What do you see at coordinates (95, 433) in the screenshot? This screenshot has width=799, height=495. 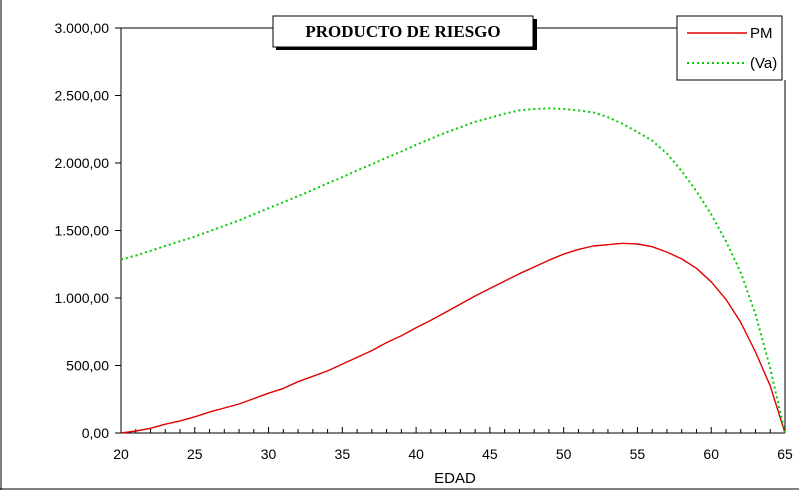 I see `y-tick-label: 0,00` at bounding box center [95, 433].